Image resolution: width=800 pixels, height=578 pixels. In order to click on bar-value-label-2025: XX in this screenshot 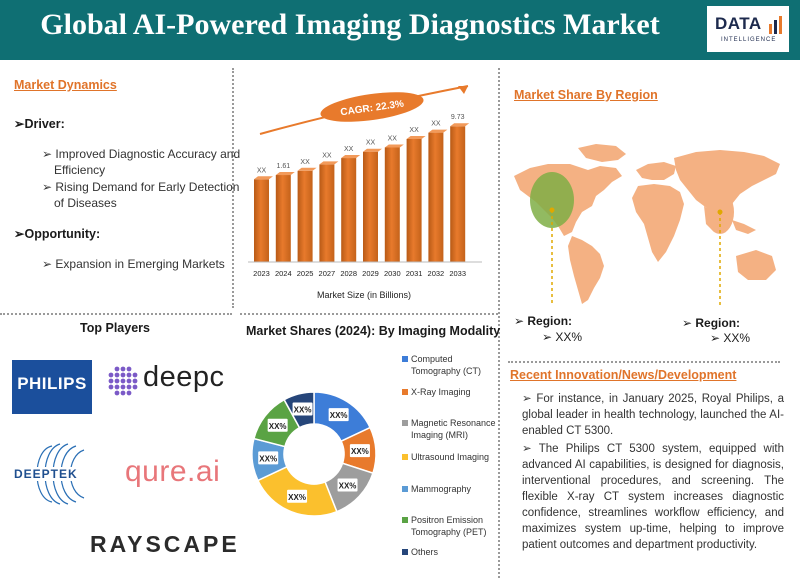, I will do `click(305, 162)`.